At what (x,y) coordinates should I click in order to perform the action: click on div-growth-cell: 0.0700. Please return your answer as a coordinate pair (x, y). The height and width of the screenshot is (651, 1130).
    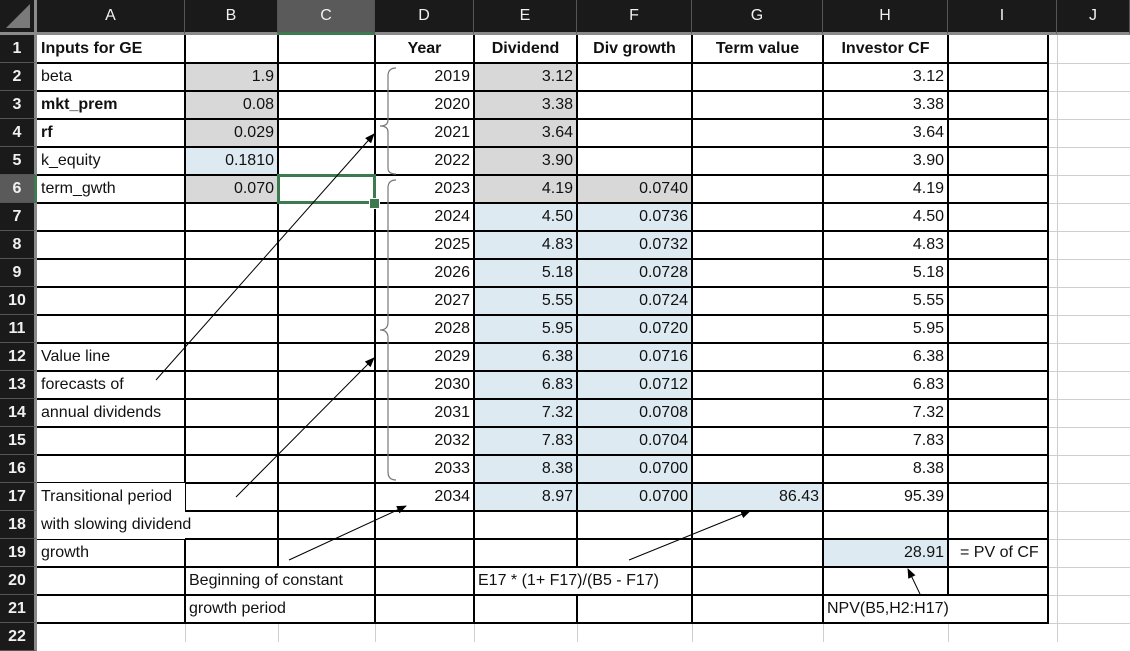
    Looking at the image, I should click on (663, 468).